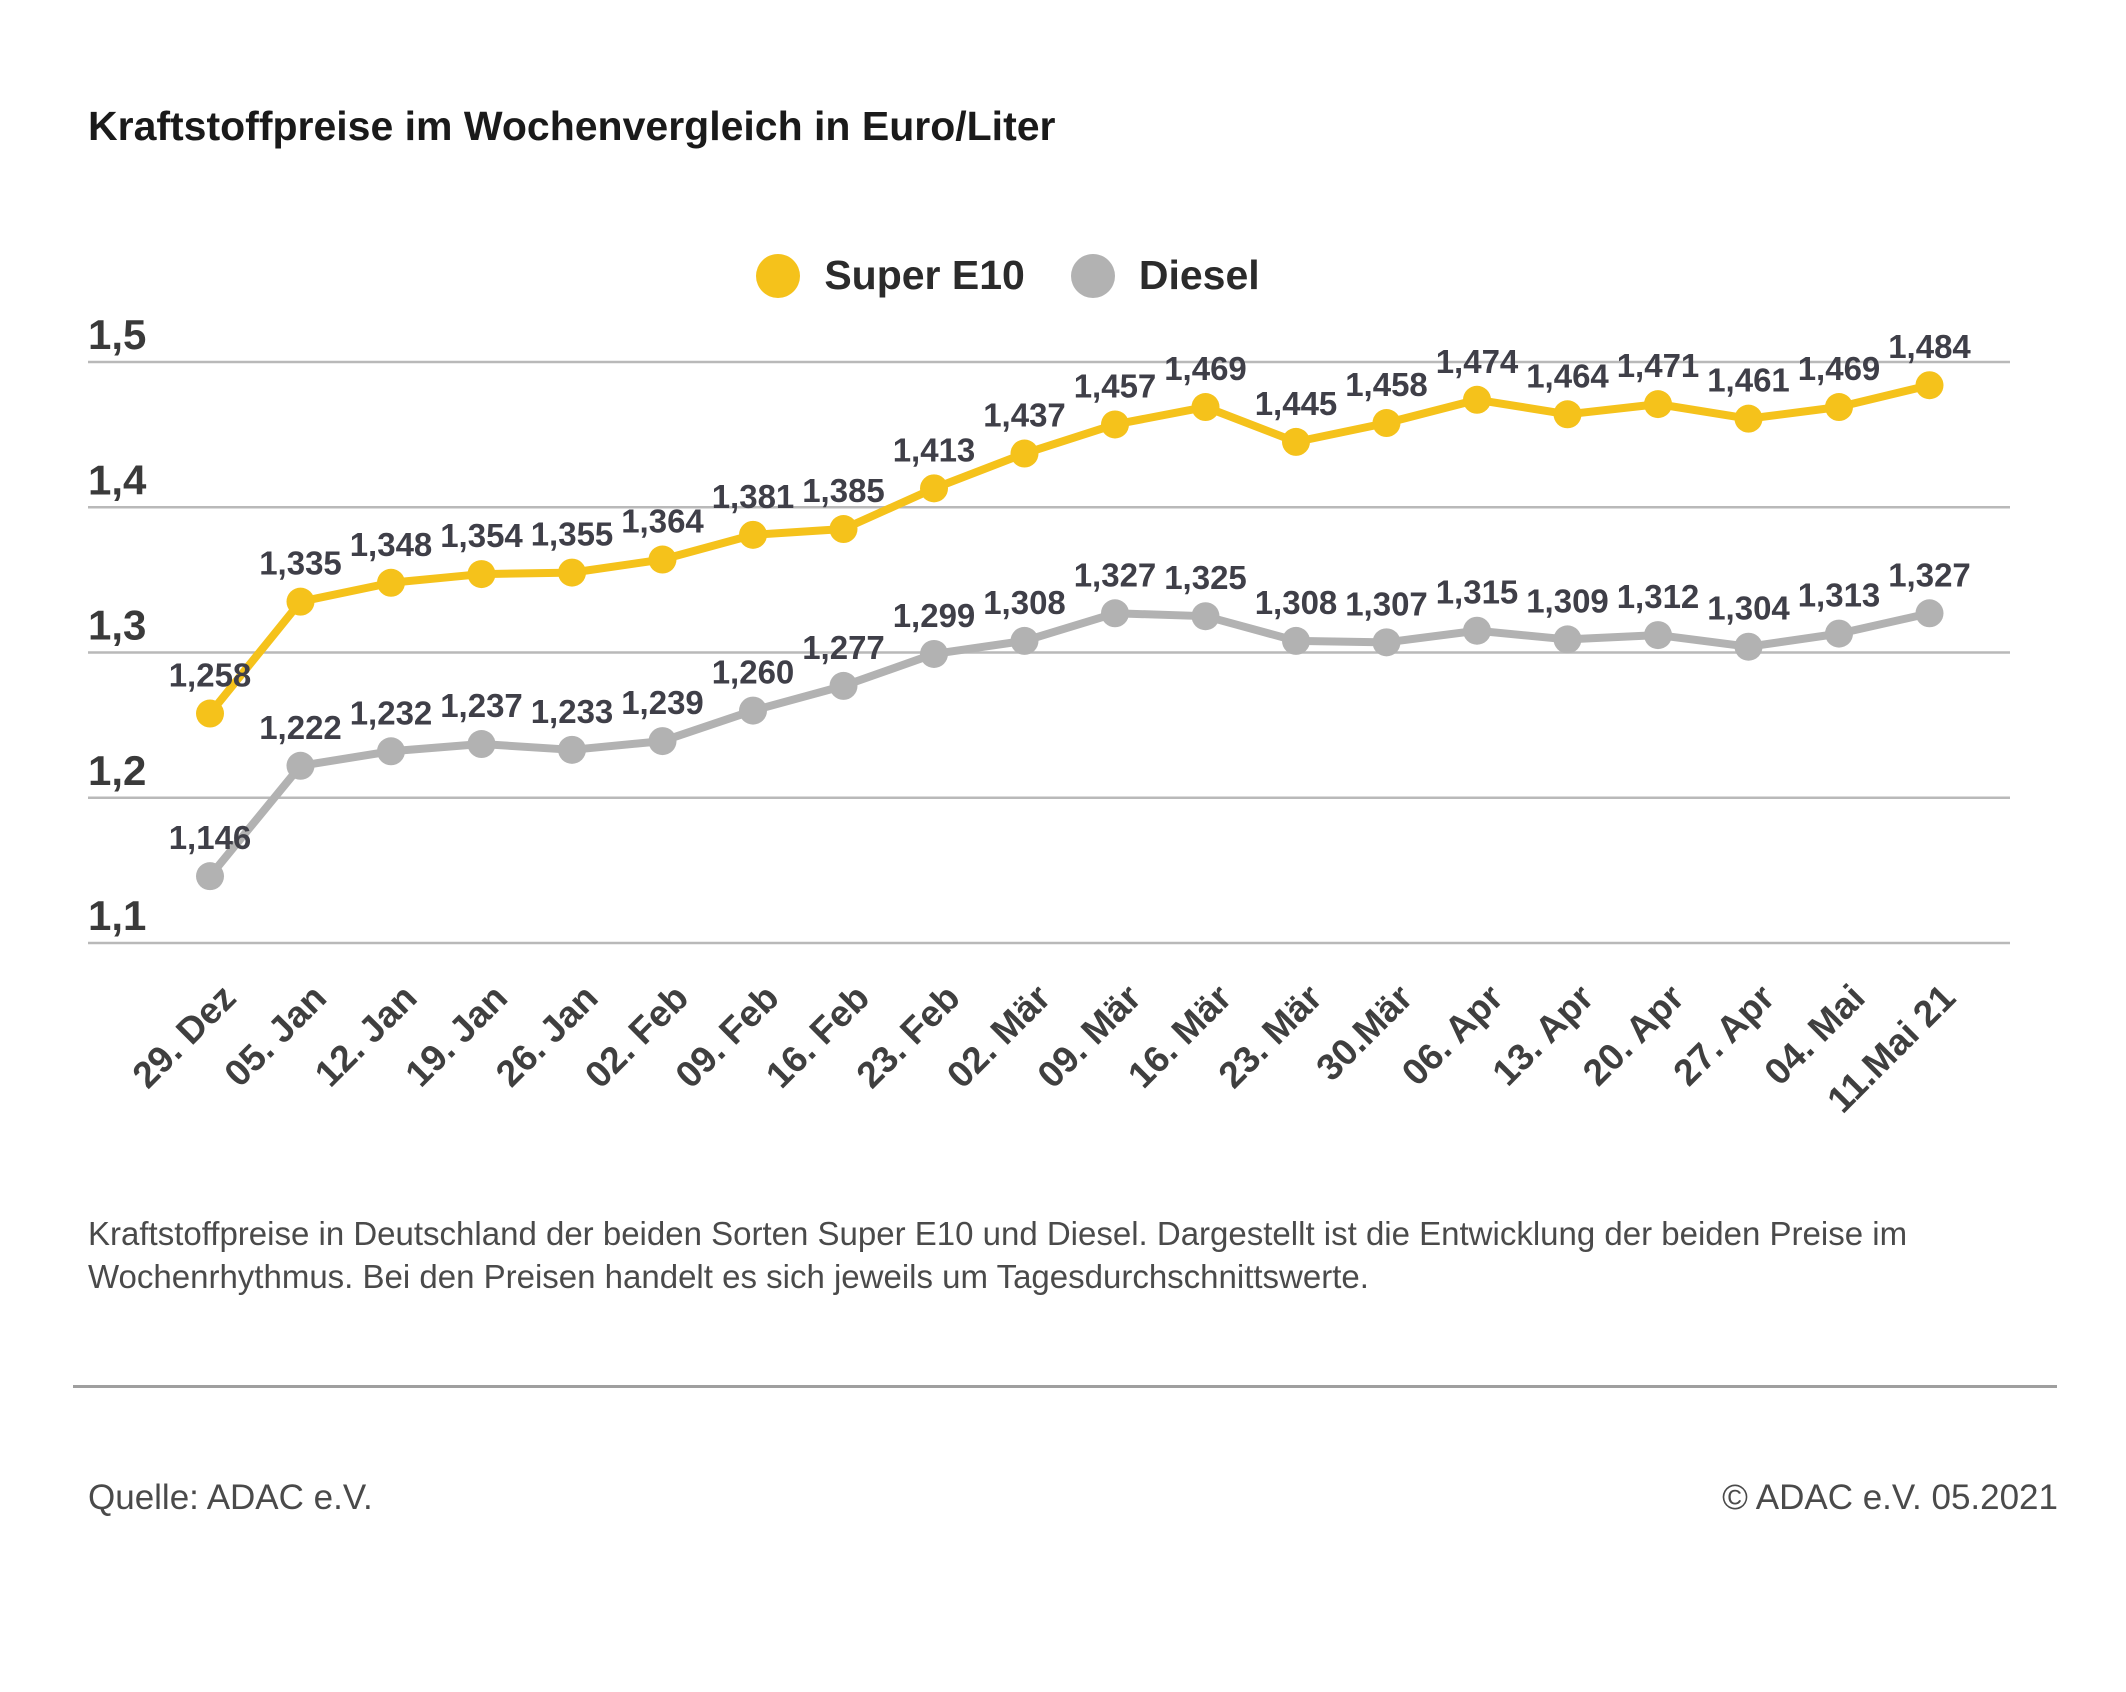  I want to click on x-tick-label: 29. Dez, so click(183, 1036).